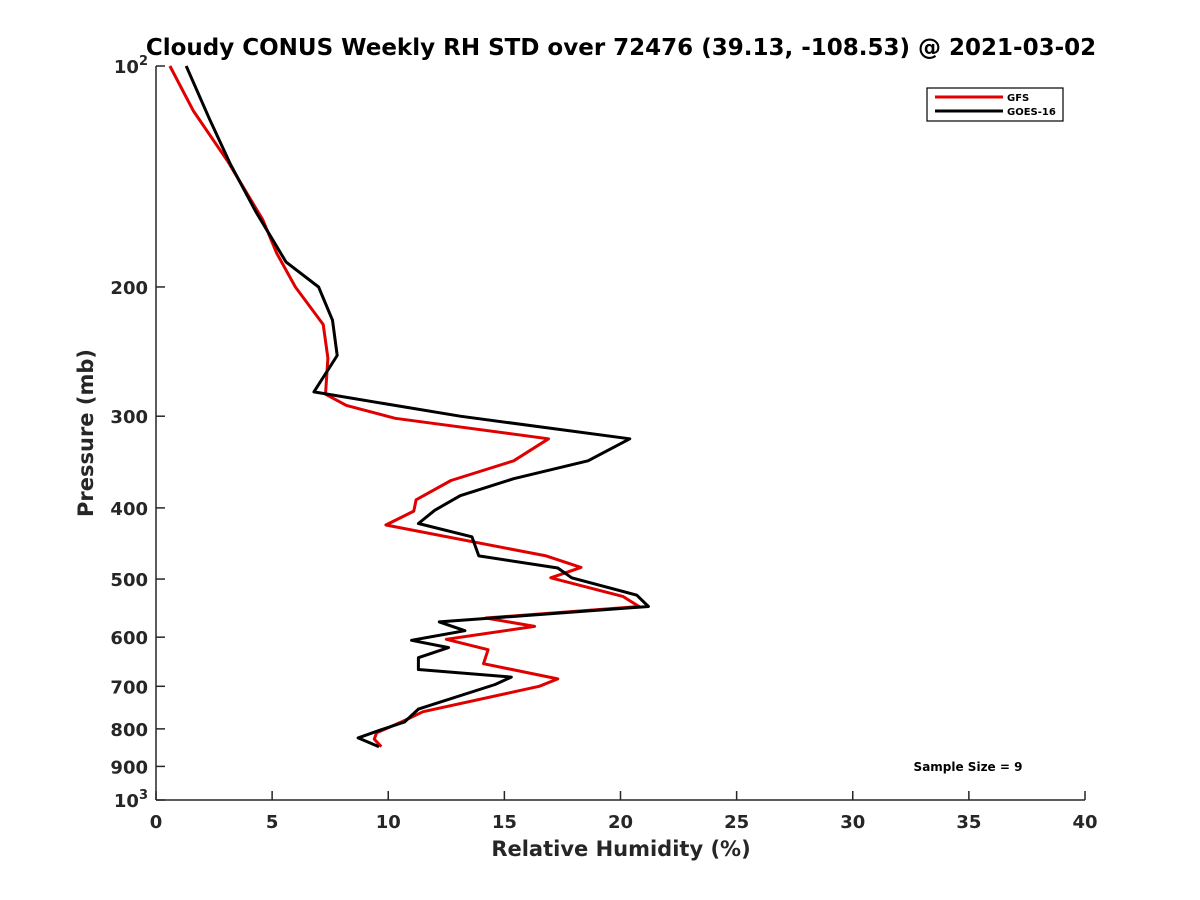 The height and width of the screenshot is (900, 1200). What do you see at coordinates (156, 822) in the screenshot?
I see `x-tick-label: 0` at bounding box center [156, 822].